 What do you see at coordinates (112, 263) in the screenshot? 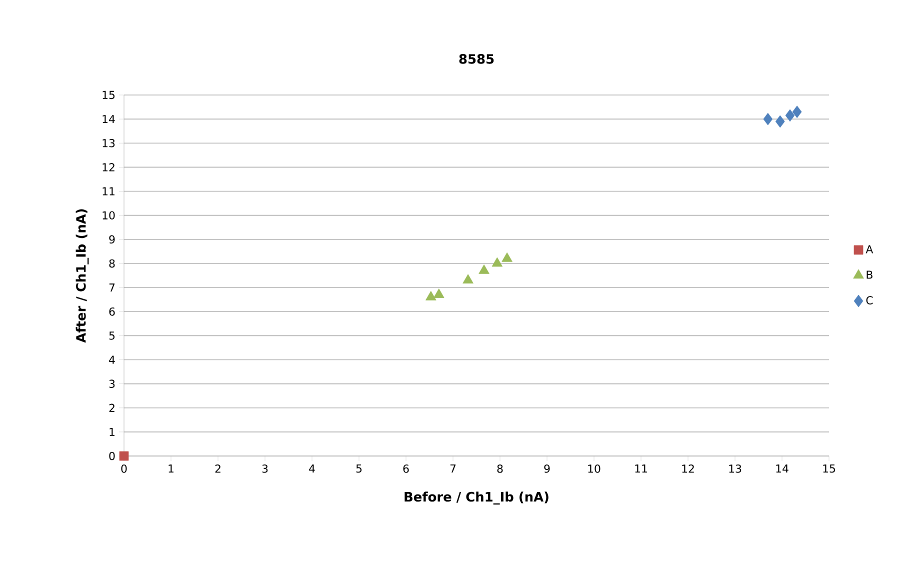
I see `y-tick-label: 8` at bounding box center [112, 263].